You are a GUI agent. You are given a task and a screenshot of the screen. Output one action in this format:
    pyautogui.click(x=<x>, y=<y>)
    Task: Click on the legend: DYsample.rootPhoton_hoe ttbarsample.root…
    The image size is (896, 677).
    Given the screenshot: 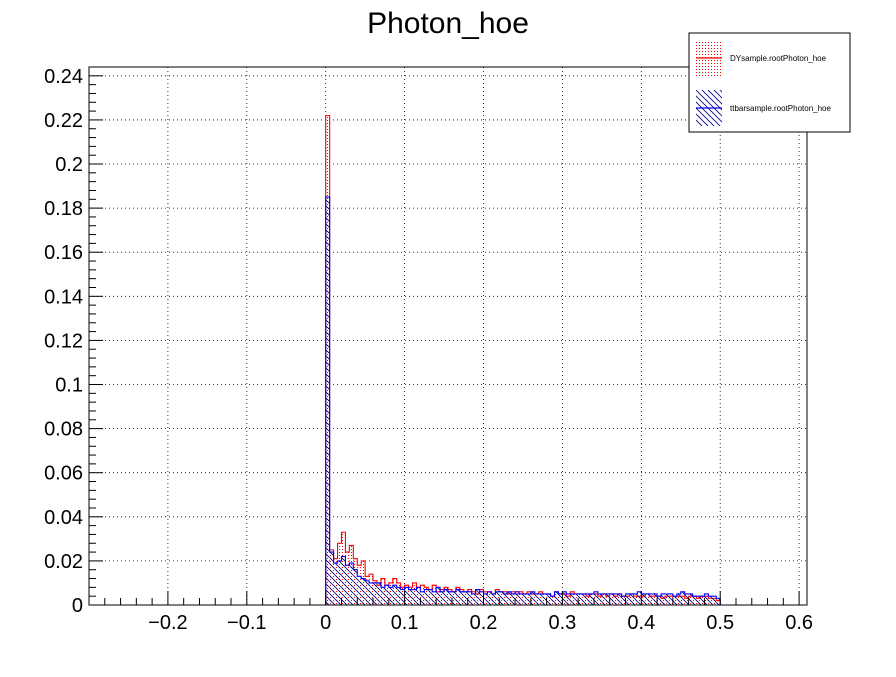 What is the action you would take?
    pyautogui.click(x=769, y=82)
    